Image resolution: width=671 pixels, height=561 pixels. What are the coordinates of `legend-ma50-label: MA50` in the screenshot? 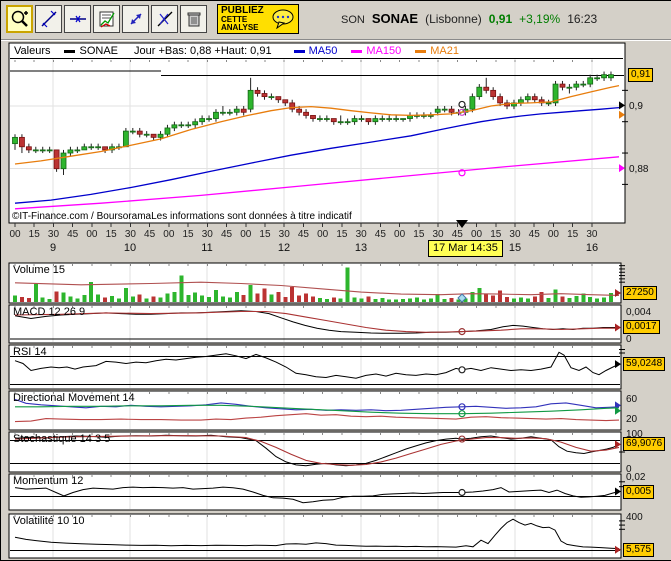 It's located at (323, 51).